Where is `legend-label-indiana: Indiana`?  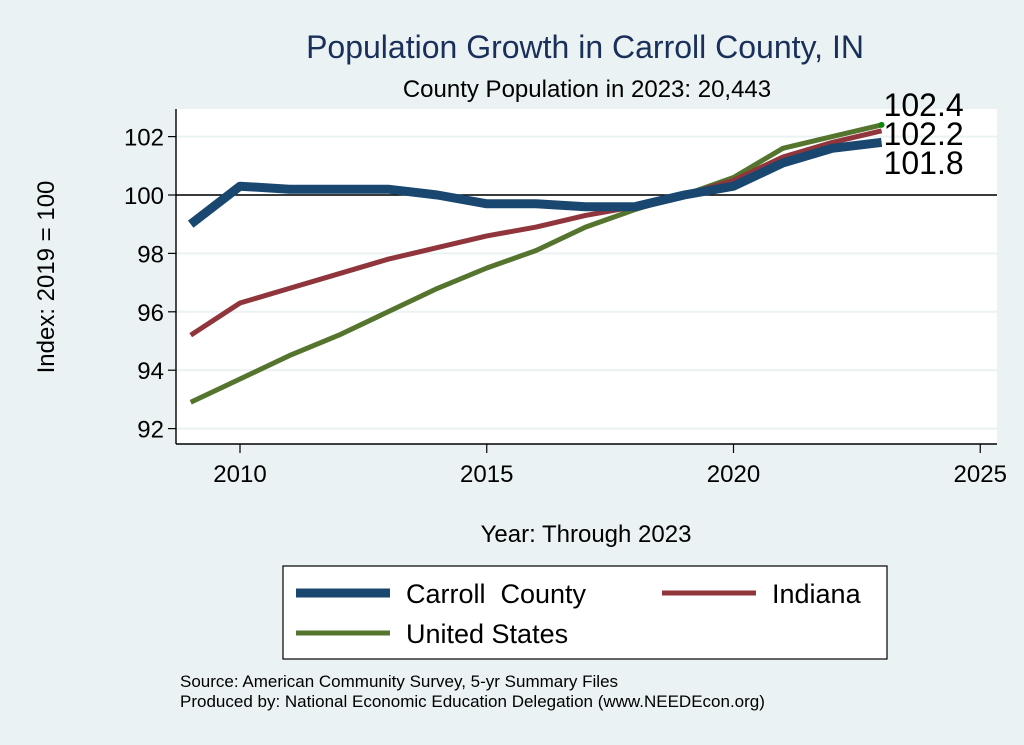 legend-label-indiana: Indiana is located at coordinates (817, 594).